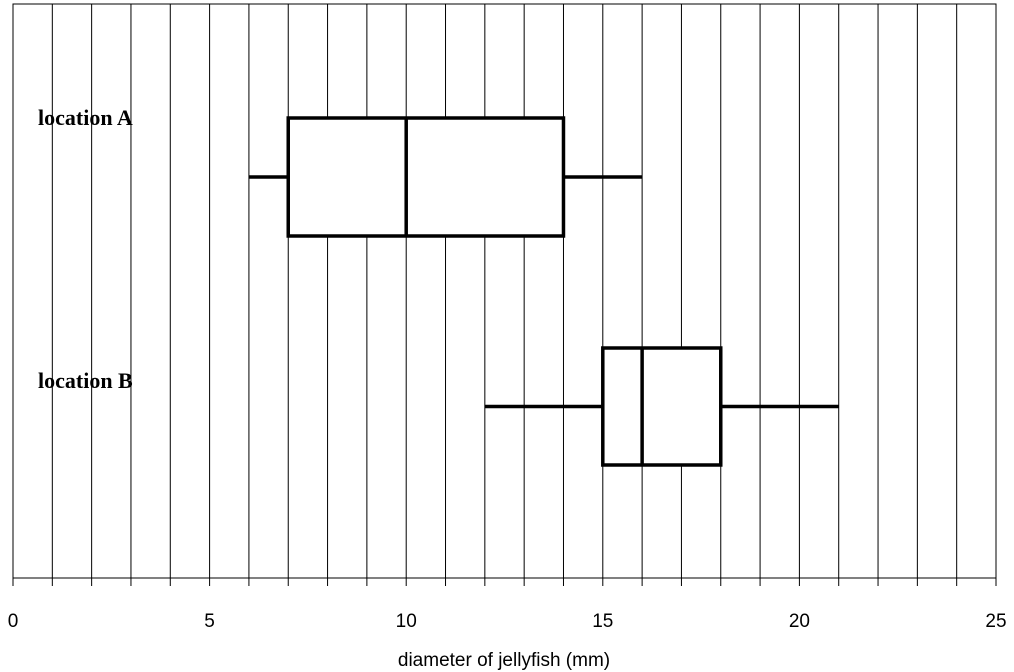 This screenshot has height=672, width=1014. I want to click on box-location-b: location B, so click(438, 406).